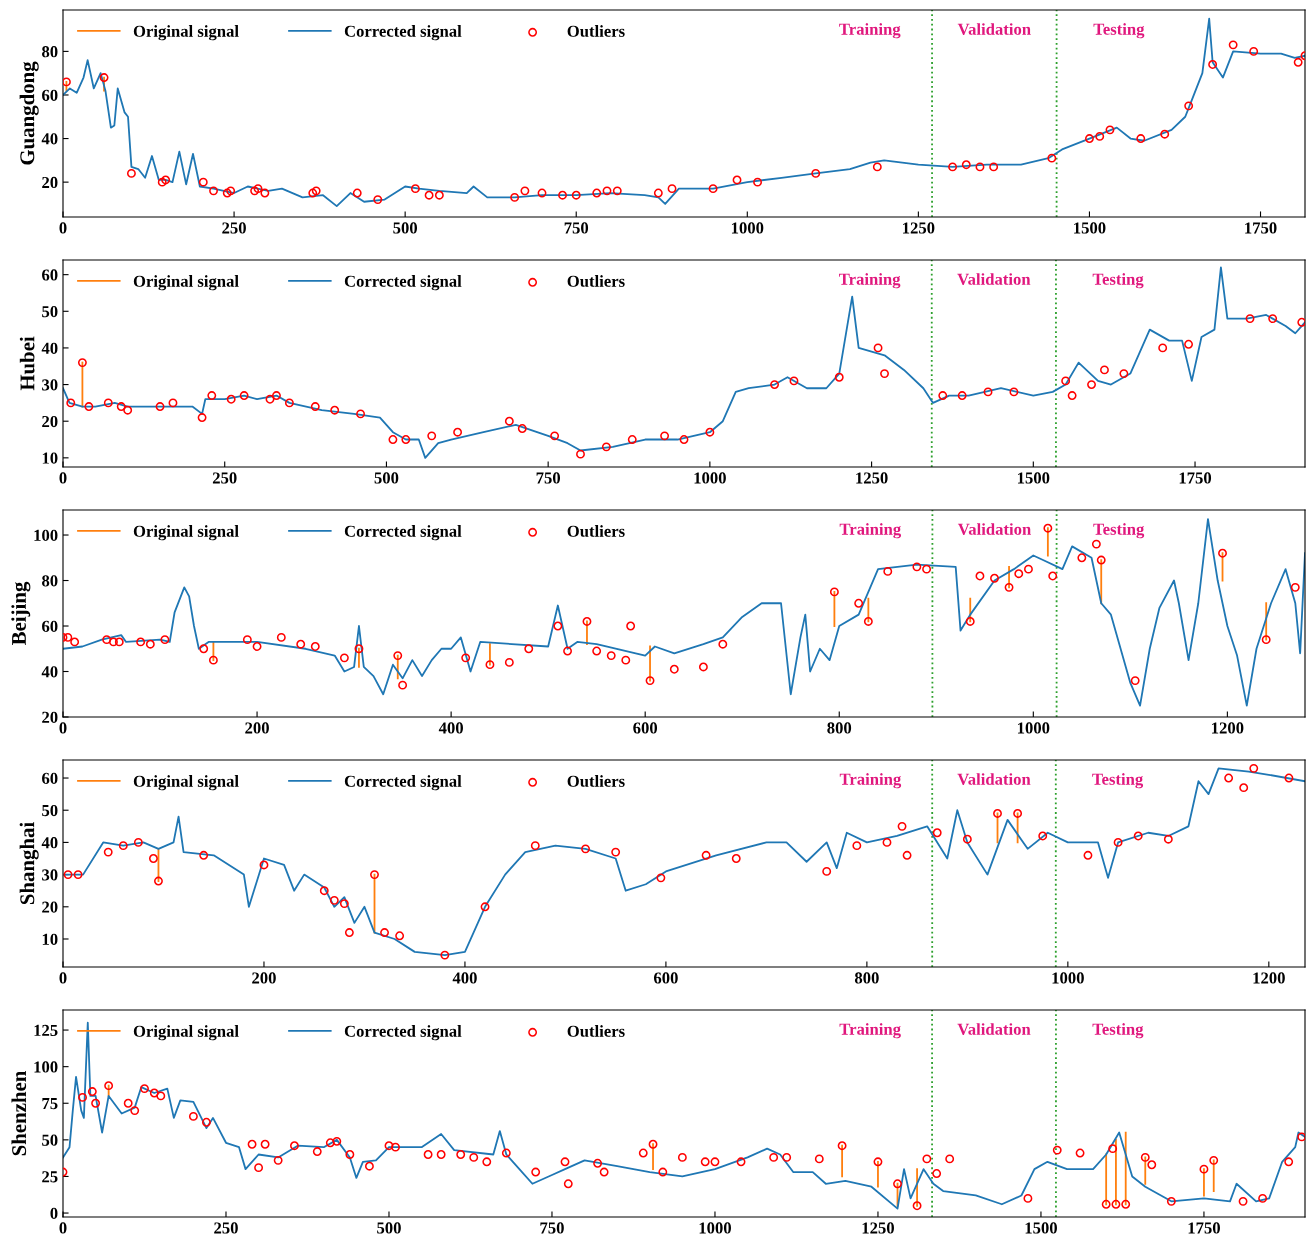 The image size is (1309, 1239). I want to click on y-tick-label: 0, so click(54, 1213).